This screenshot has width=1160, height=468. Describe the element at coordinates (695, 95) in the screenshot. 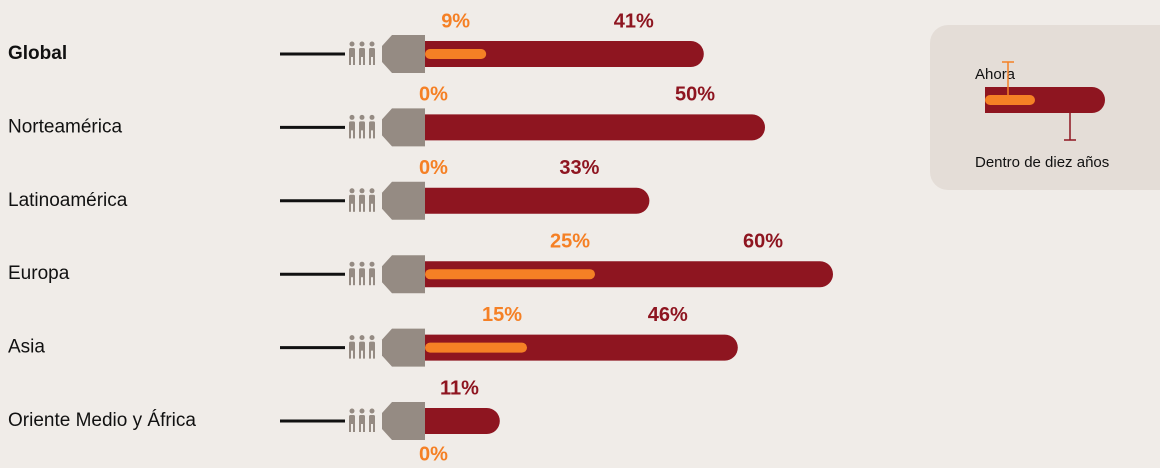

I see `value-label: 50%` at that location.